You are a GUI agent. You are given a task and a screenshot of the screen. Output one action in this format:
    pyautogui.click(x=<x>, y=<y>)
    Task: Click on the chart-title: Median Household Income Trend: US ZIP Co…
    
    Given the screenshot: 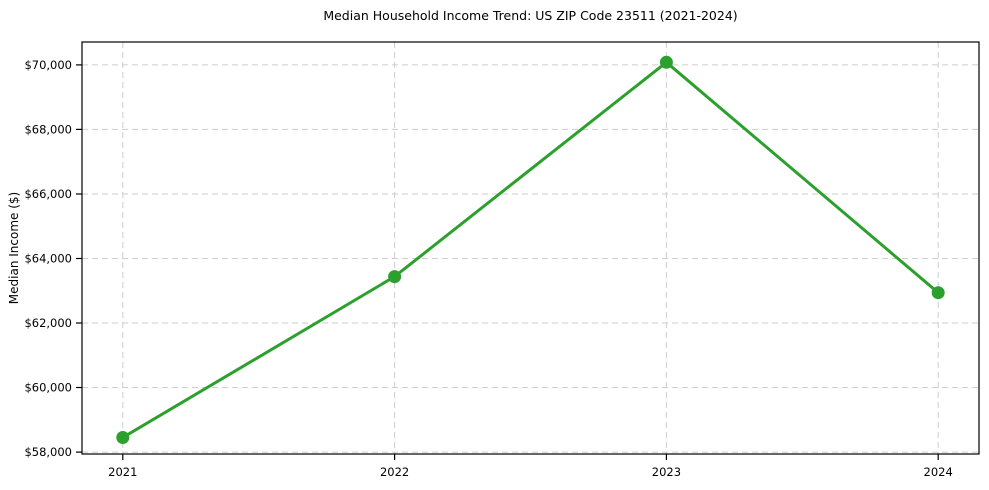 What is the action you would take?
    pyautogui.click(x=530, y=15)
    